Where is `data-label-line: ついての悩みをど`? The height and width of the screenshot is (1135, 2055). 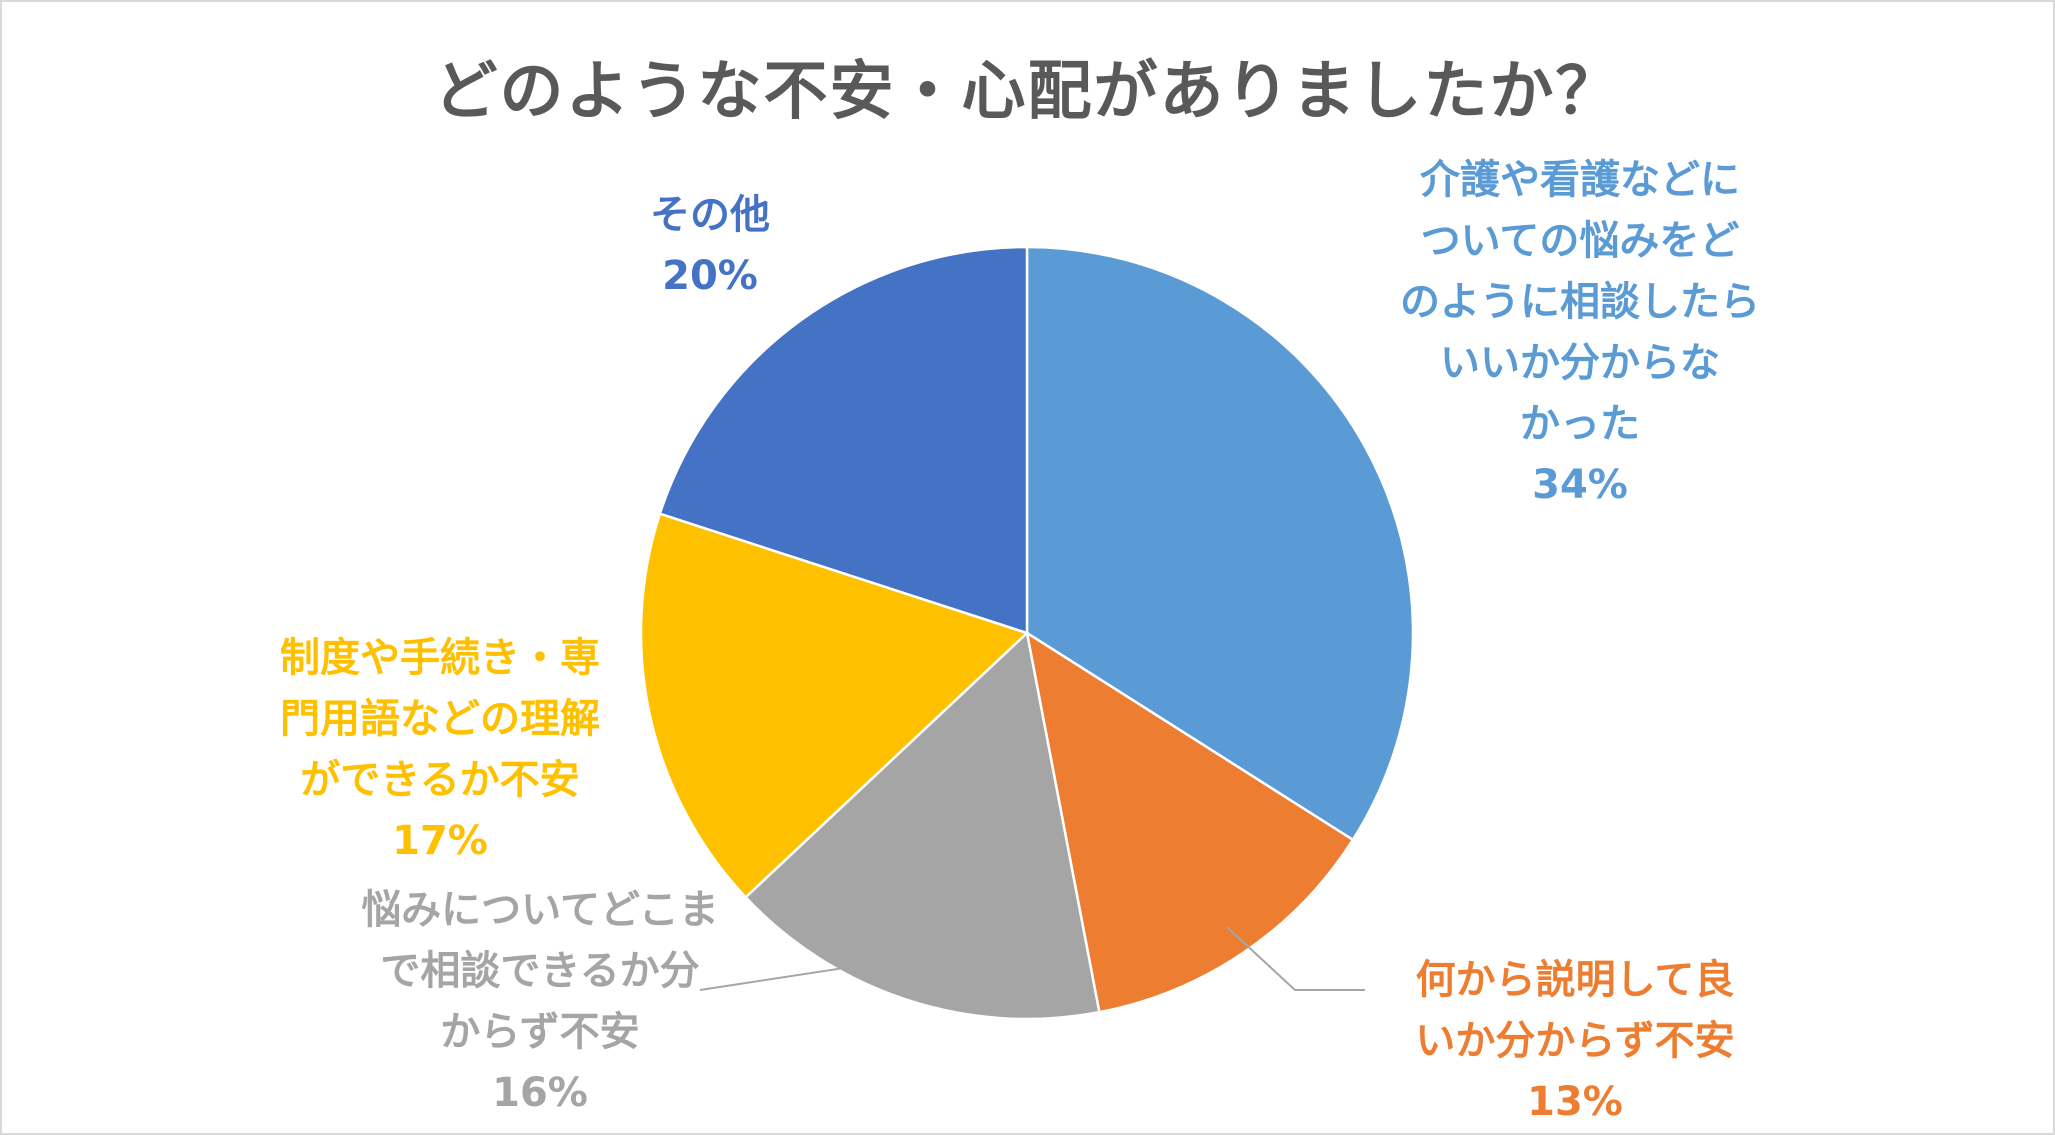
data-label-line: ついての悩みをど is located at coordinates (1580, 241).